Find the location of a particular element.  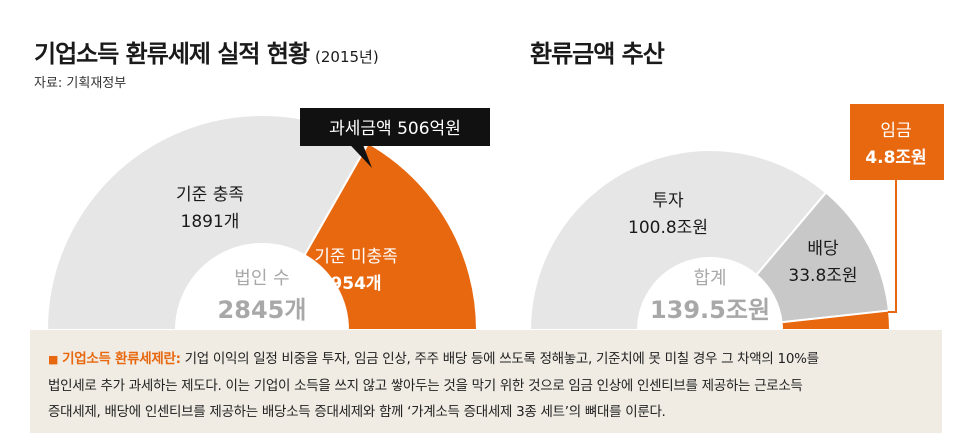

right-chart-title: 환류금액 추산 is located at coordinates (597, 54).